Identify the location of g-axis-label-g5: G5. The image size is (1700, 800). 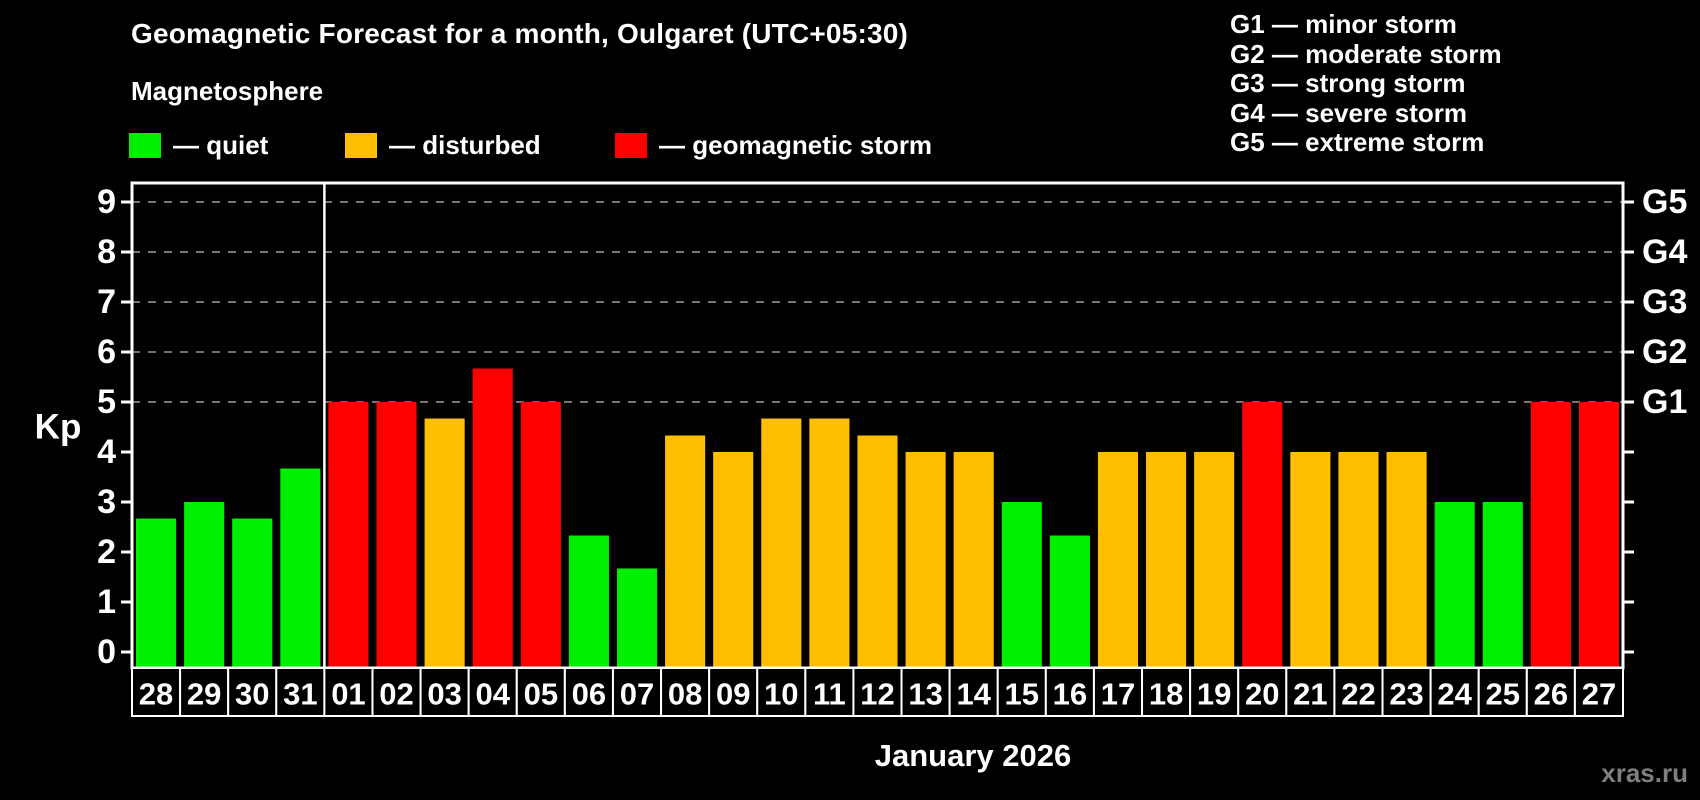
(1664, 202).